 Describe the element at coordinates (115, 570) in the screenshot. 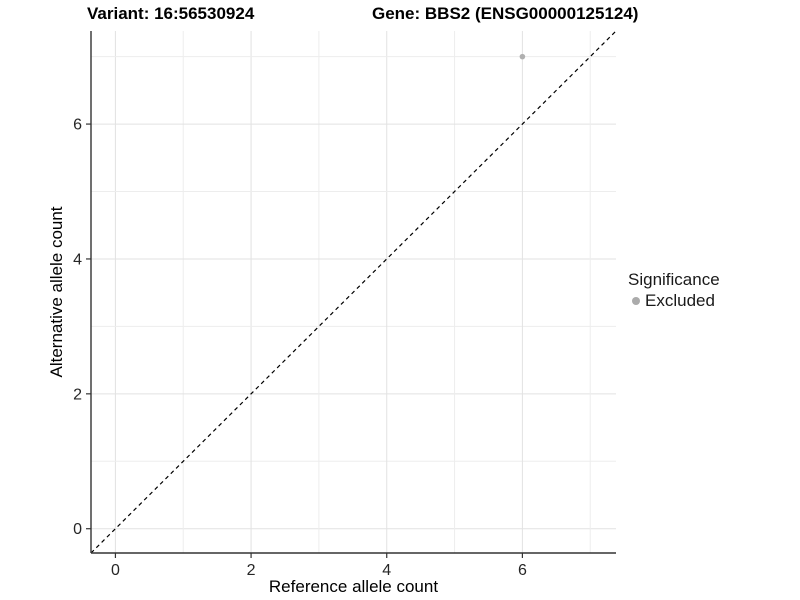

I see `x-tick-label: 0` at that location.